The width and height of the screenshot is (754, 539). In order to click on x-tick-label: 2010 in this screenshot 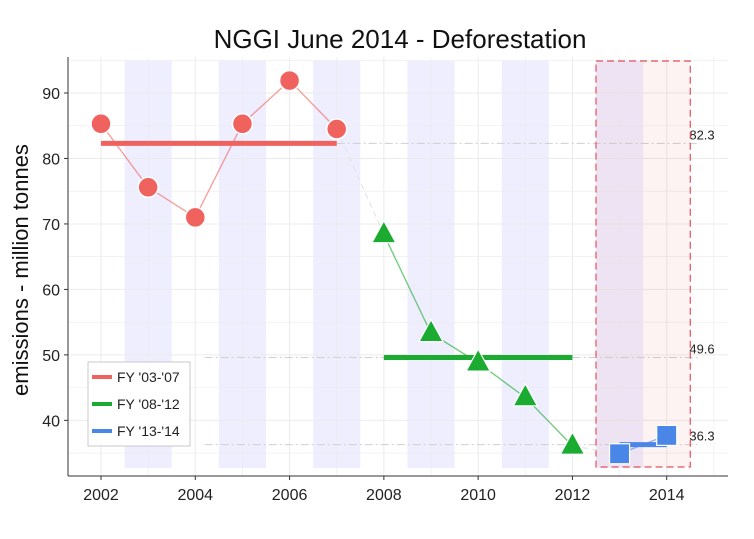, I will do `click(478, 495)`.